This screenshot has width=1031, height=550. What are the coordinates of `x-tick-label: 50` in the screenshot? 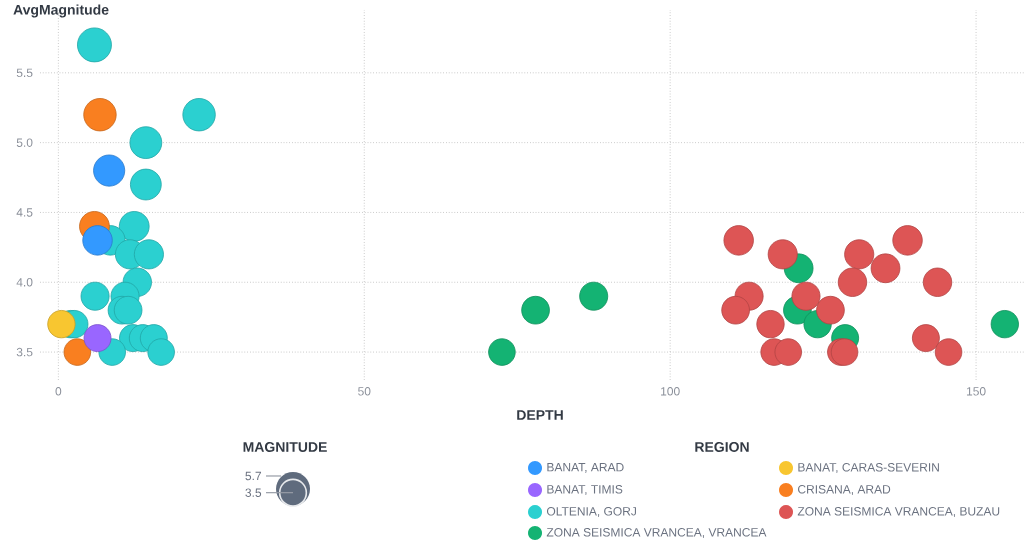 It's located at (364, 391).